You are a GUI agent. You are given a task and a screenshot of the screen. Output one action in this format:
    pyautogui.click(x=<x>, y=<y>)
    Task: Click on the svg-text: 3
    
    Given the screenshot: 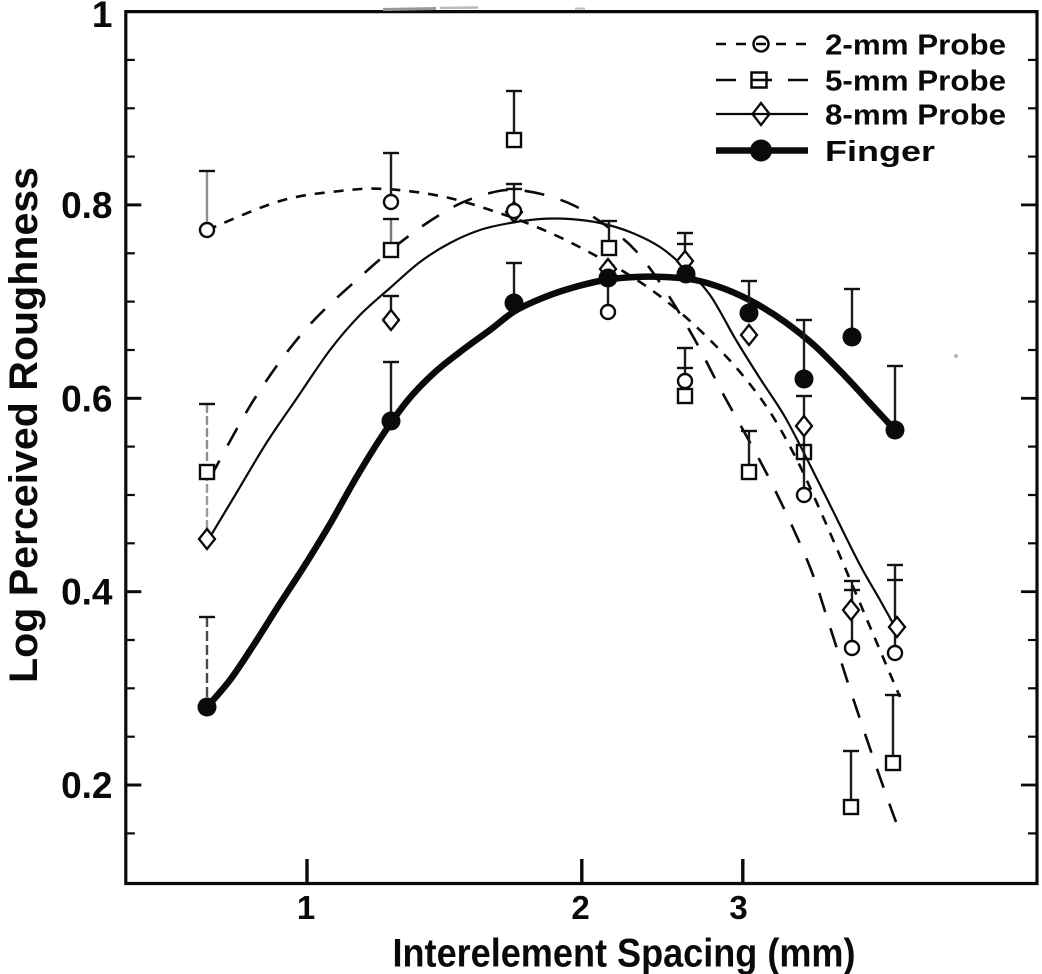 What is the action you would take?
    pyautogui.click(x=738, y=907)
    